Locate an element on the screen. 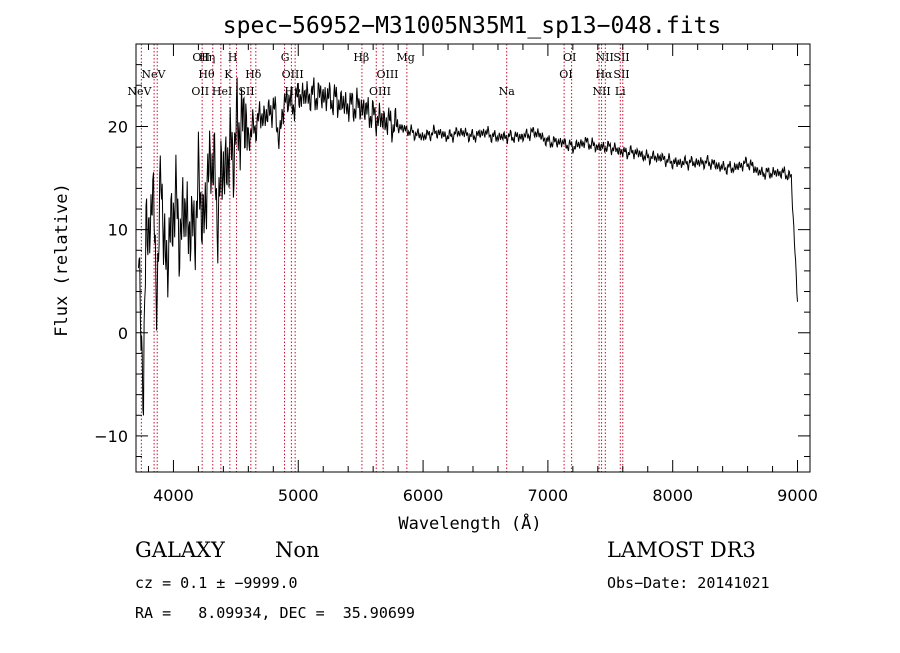  emission-line-label: Hη is located at coordinates (207, 57).